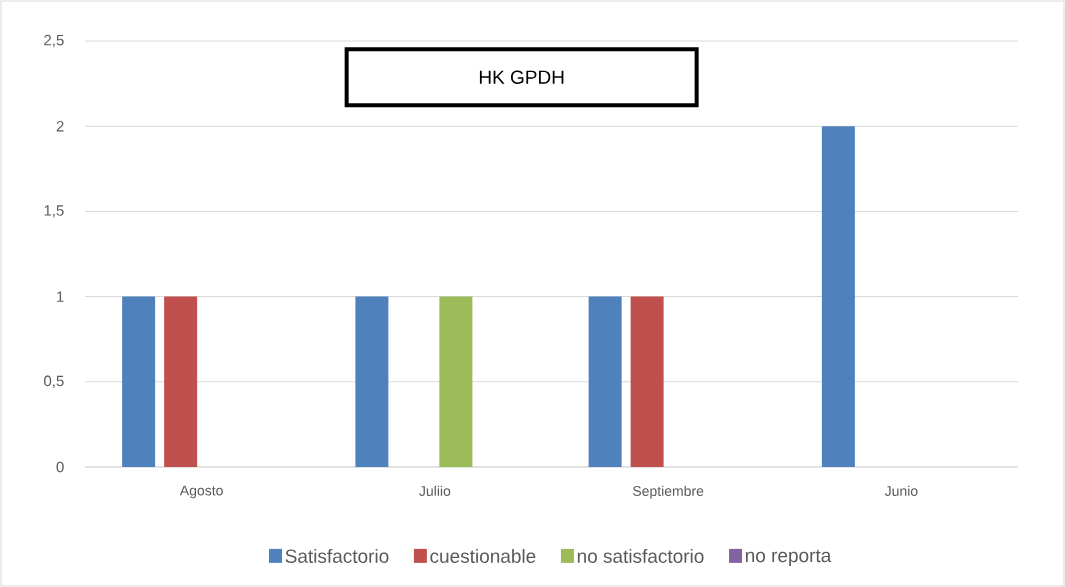 The width and height of the screenshot is (1065, 587). Describe the element at coordinates (337, 555) in the screenshot. I see `legend-label: Satisfactorio` at that location.